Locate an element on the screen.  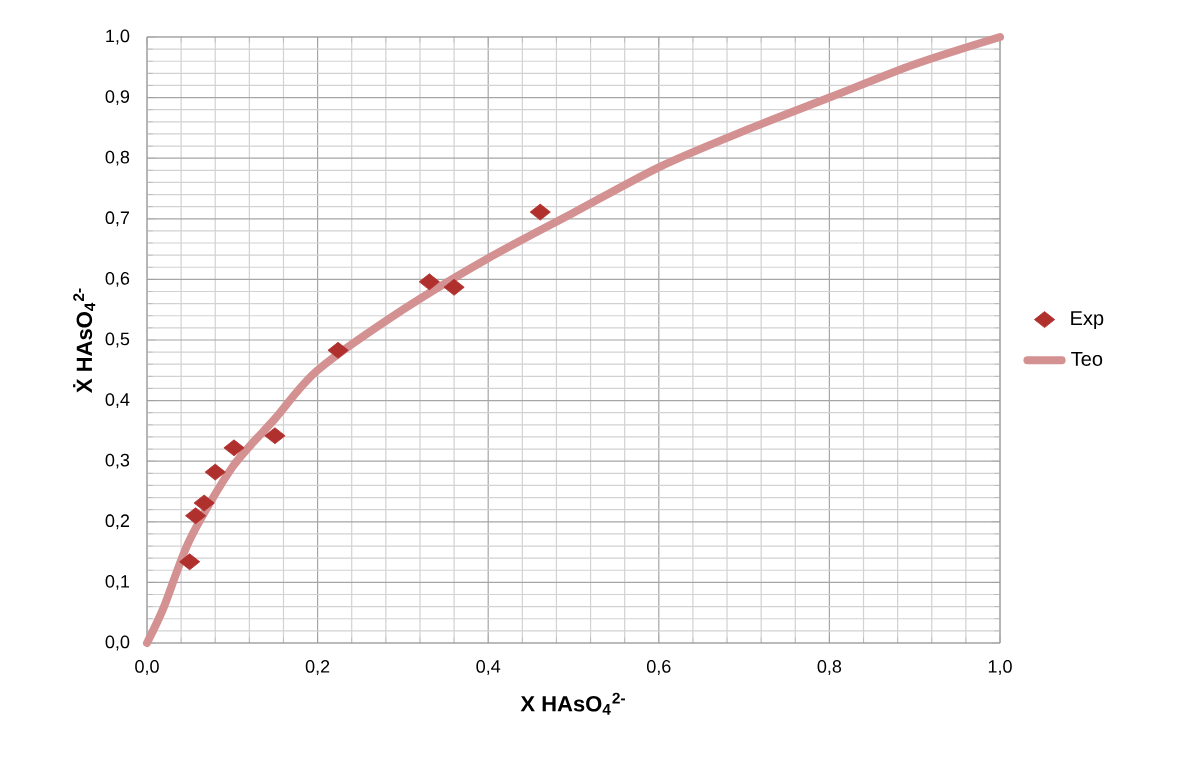
x-axis-title: X HAsO$_{4}$2- is located at coordinates (572, 703).